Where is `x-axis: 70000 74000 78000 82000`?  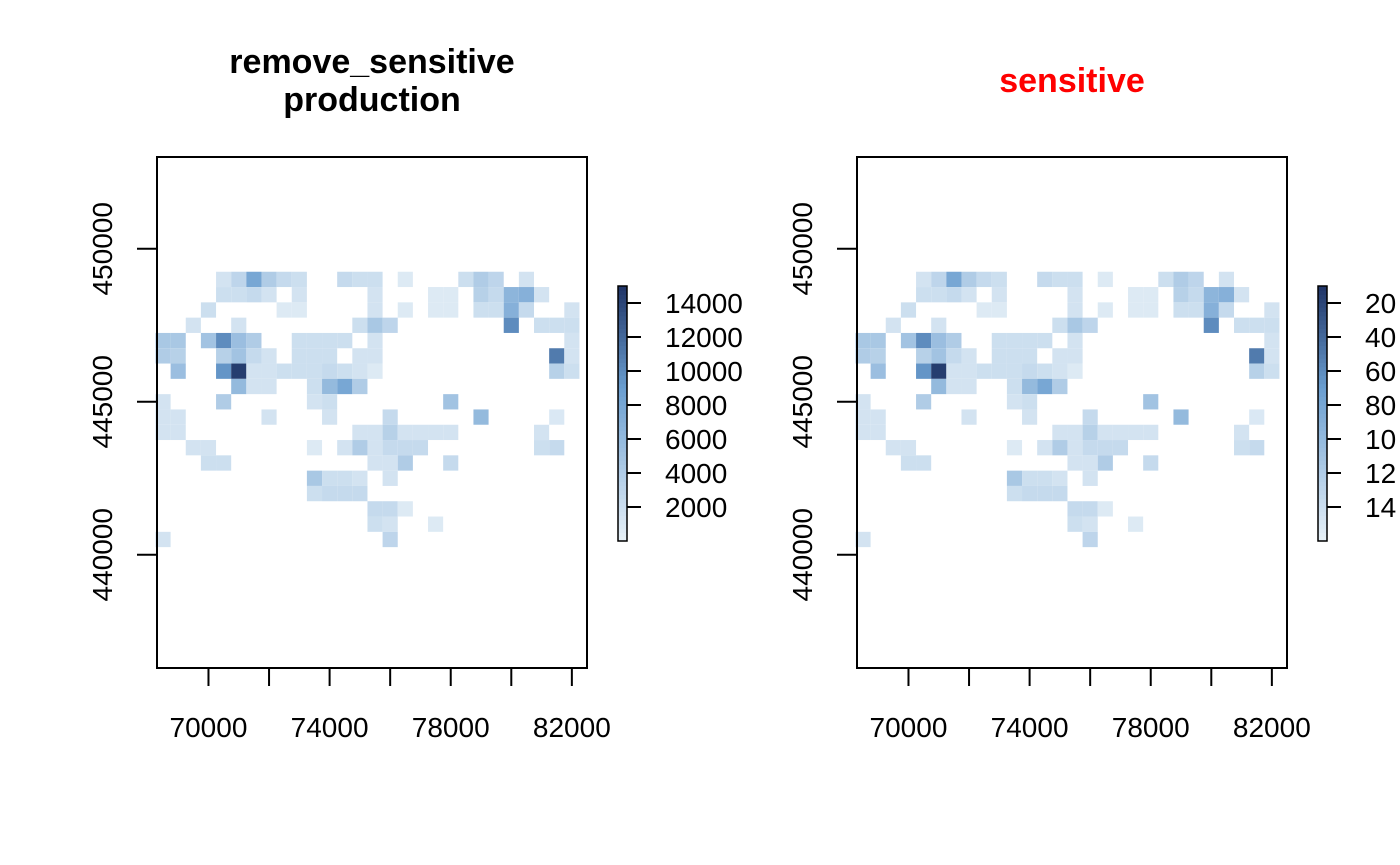 x-axis: 70000 74000 78000 82000 is located at coordinates (390, 705).